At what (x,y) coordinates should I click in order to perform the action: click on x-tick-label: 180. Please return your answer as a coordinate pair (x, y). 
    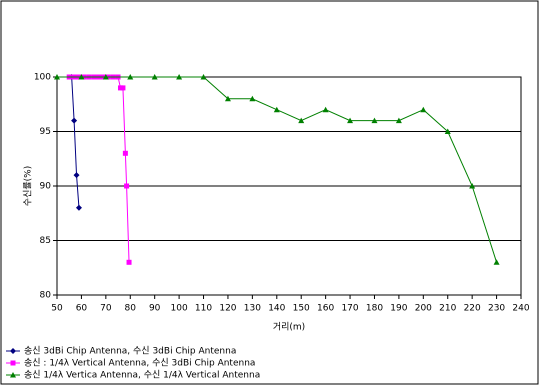
    Looking at the image, I should click on (374, 309).